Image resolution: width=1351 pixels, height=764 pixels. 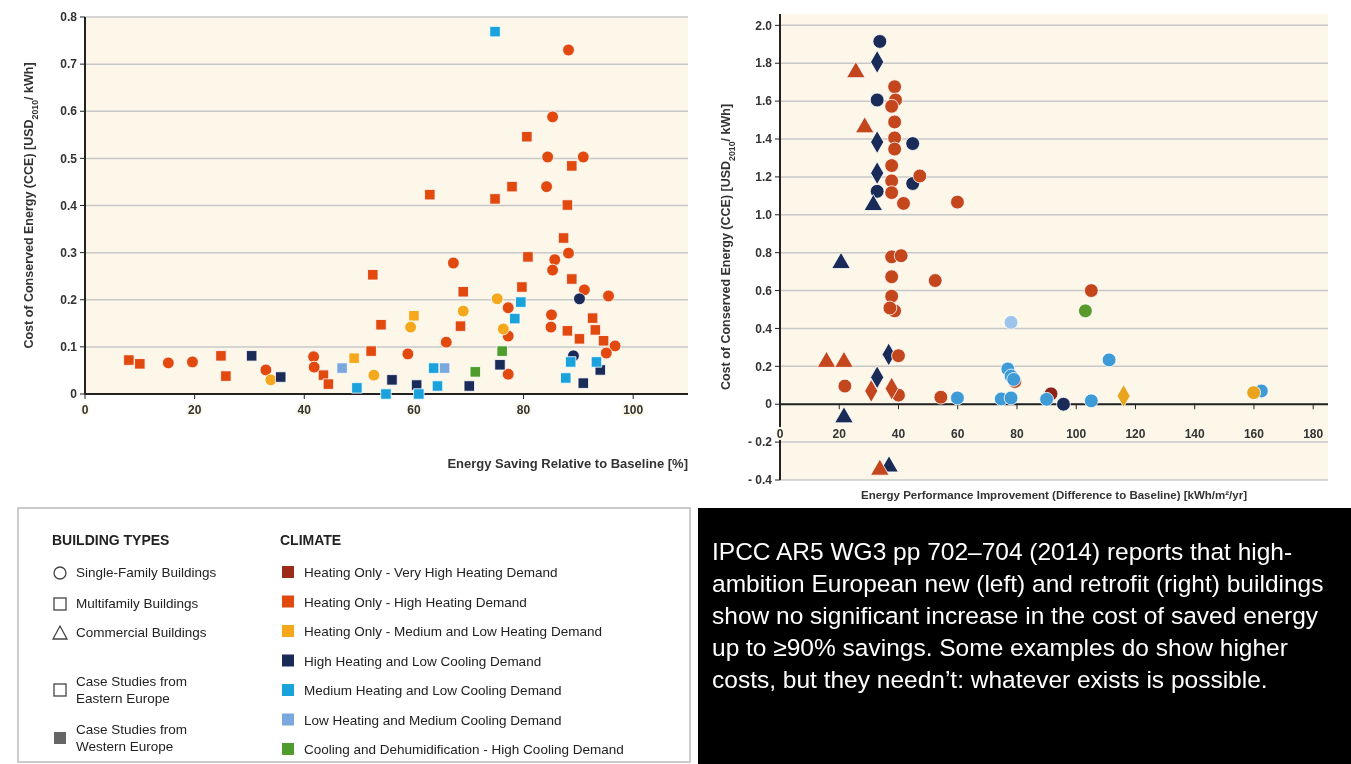 I want to click on y-tick-label: 1.4, so click(x=764, y=139).